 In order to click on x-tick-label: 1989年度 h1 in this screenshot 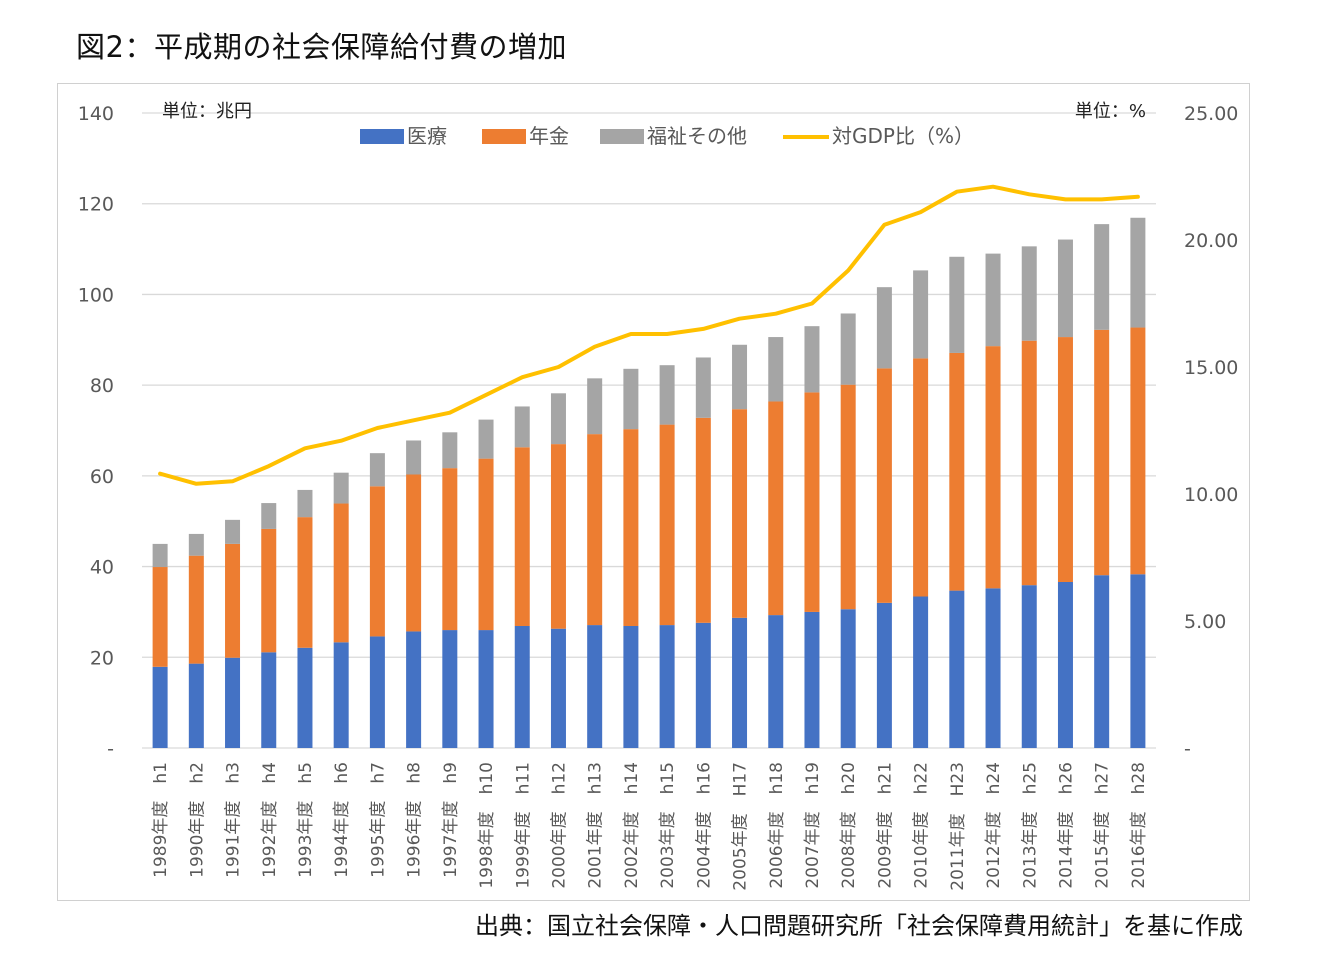, I will do `click(161, 820)`.